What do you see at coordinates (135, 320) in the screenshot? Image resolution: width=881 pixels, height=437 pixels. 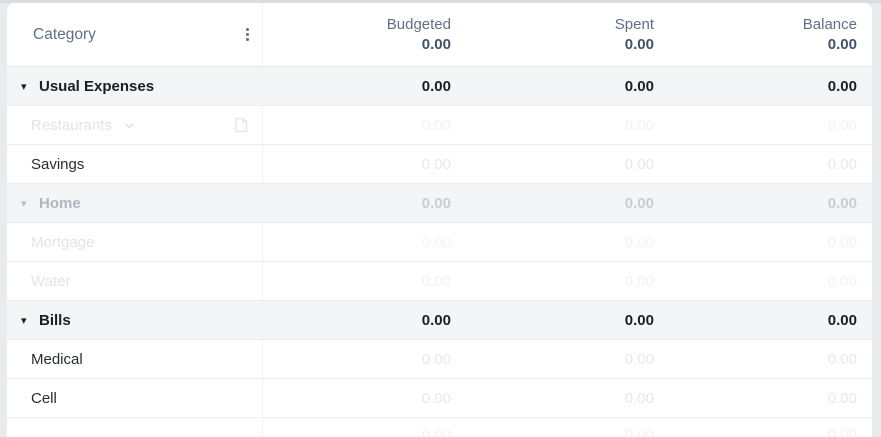 I see `category-cell: ▾ Bills` at bounding box center [135, 320].